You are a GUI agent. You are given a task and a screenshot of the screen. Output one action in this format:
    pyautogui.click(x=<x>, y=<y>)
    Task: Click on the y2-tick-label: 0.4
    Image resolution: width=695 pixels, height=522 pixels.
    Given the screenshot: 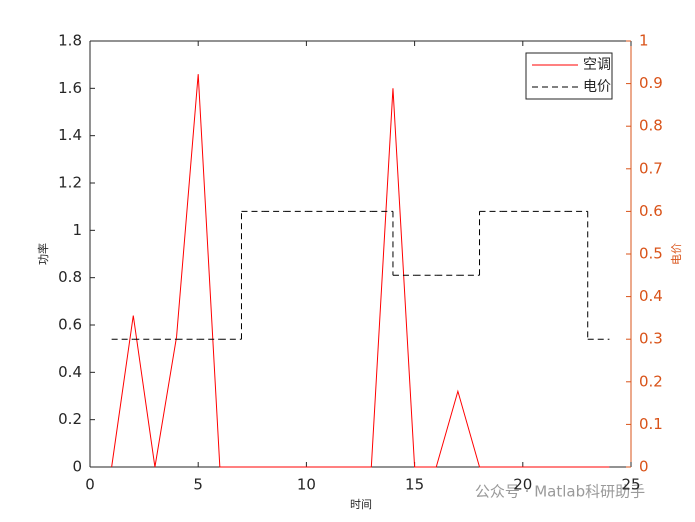 What is the action you would take?
    pyautogui.click(x=651, y=296)
    